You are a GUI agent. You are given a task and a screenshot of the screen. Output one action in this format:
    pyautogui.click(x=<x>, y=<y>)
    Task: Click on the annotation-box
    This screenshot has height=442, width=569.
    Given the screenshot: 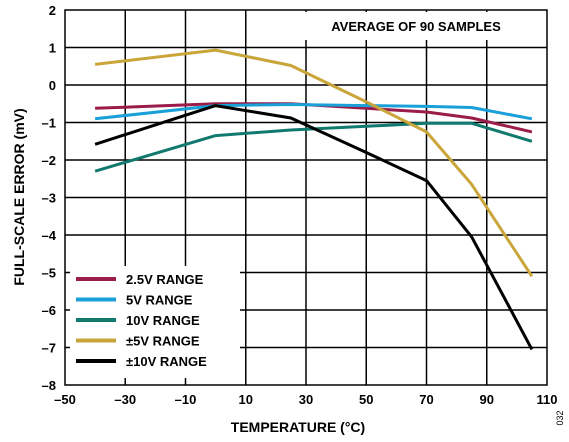 What is the action you would take?
    pyautogui.click(x=415, y=26)
    